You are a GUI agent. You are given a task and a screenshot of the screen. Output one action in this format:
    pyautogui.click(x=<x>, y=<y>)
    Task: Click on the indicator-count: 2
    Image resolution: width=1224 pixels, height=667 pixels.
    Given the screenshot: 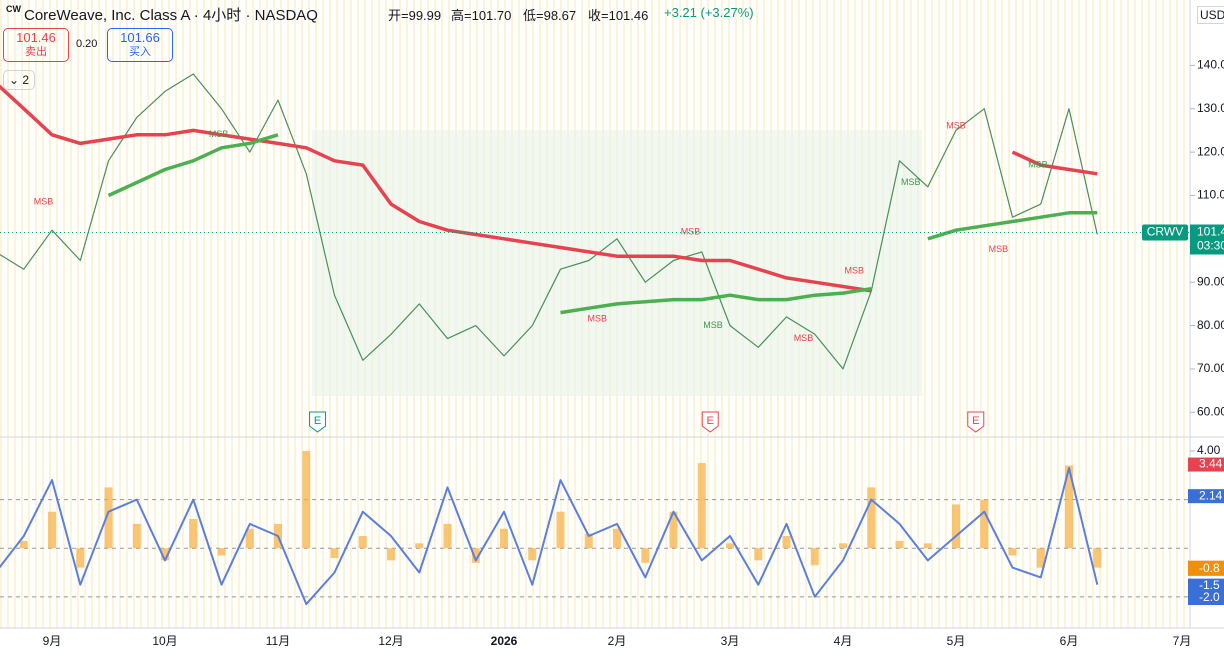 What is the action you would take?
    pyautogui.click(x=26, y=80)
    